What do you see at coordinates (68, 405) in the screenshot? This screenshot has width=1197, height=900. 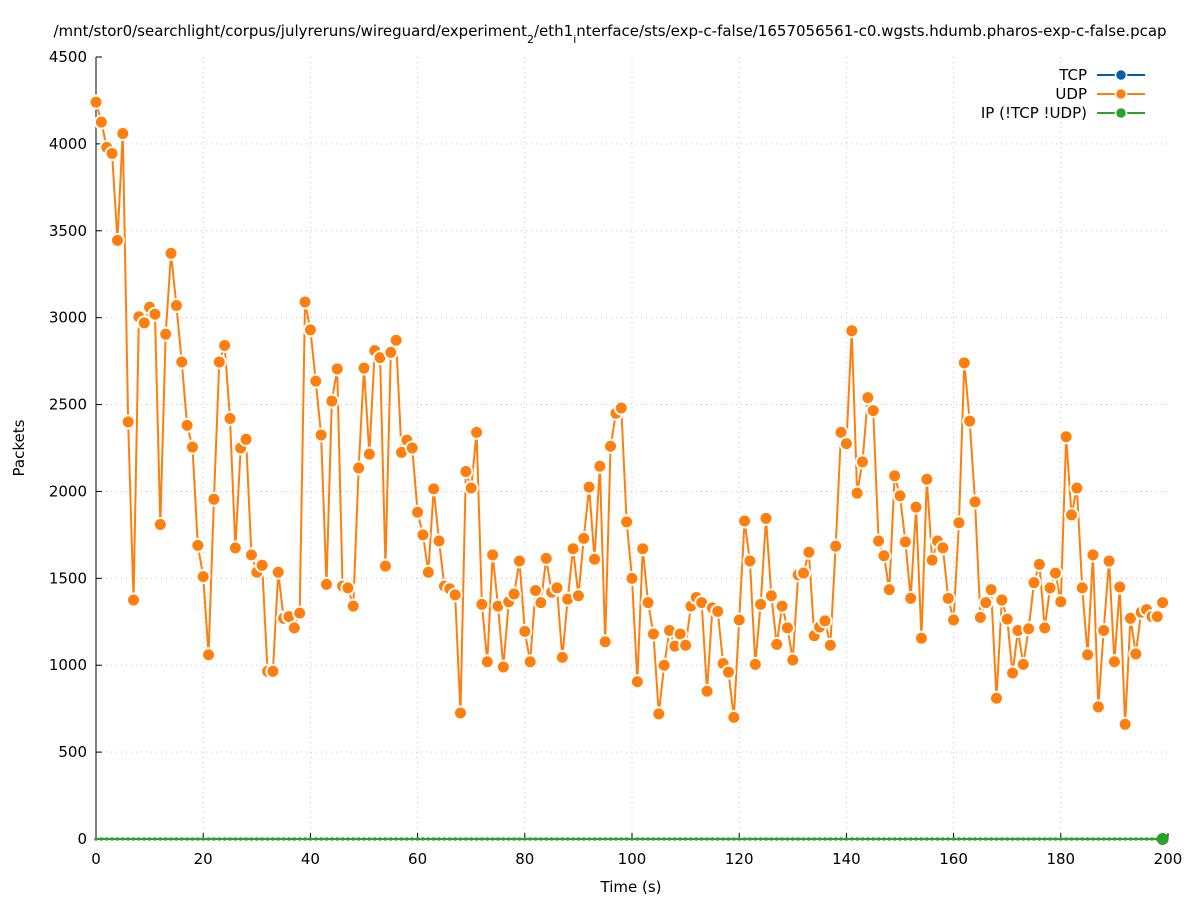 I see `y-tick-label: 2500` at bounding box center [68, 405].